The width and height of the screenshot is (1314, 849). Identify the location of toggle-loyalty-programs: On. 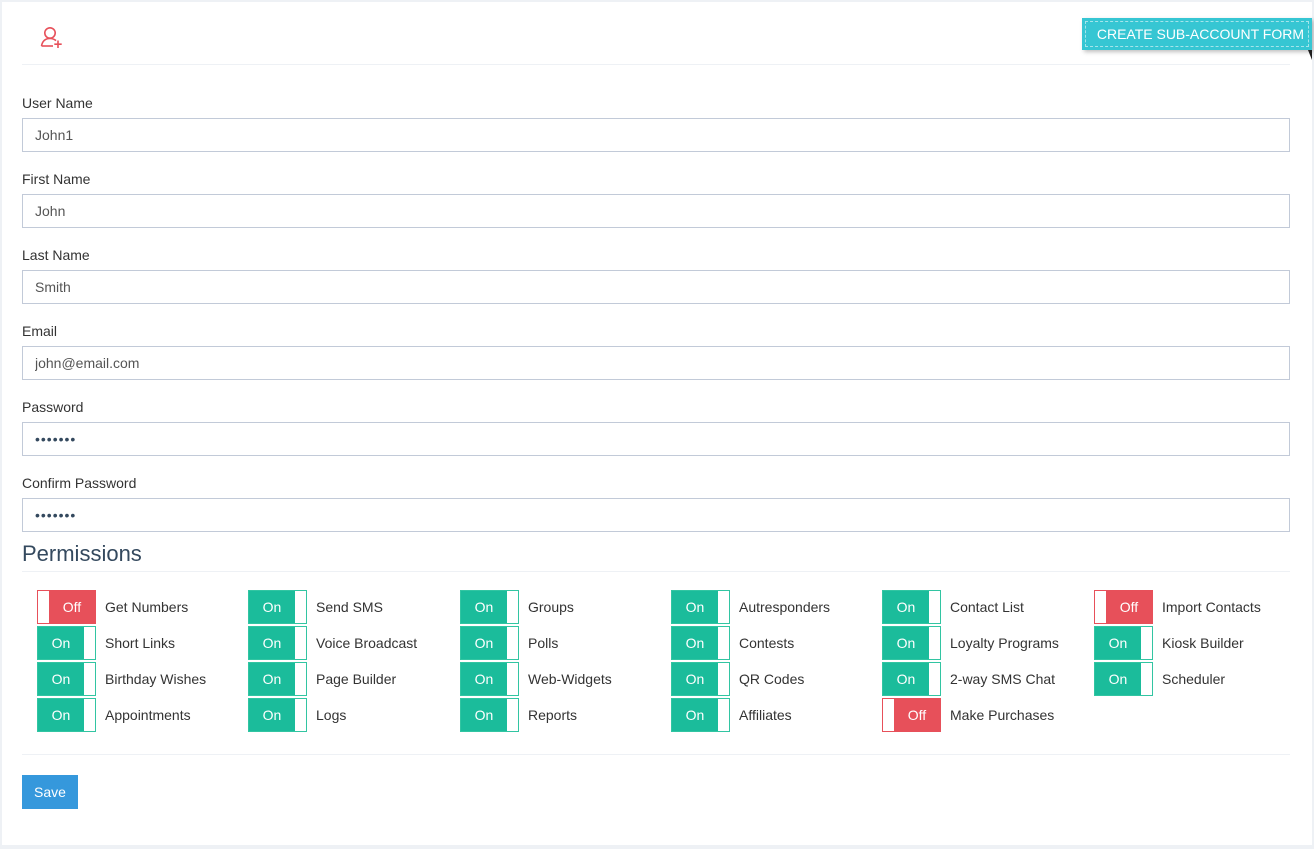
(911, 643).